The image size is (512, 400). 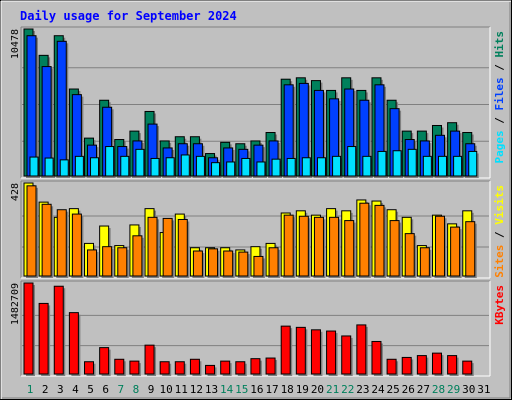 I want to click on x-tick-label: 6, so click(x=105, y=389).